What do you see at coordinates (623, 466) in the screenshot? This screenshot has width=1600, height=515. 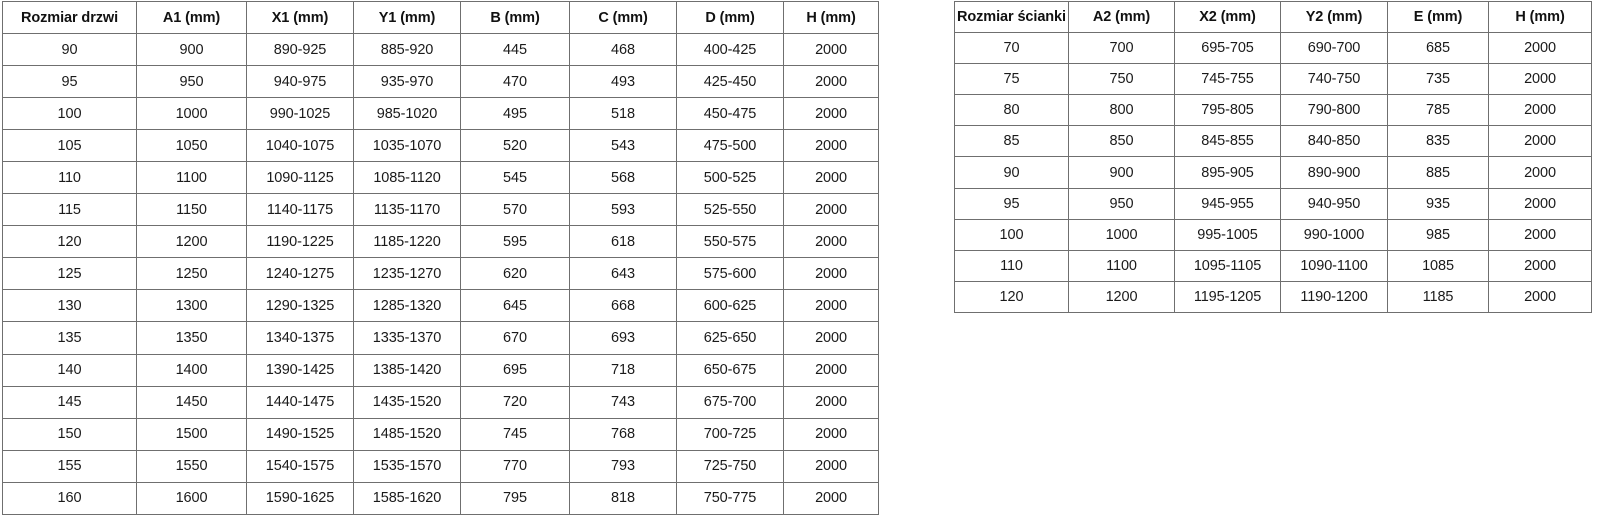 I see `table-cell: 793` at bounding box center [623, 466].